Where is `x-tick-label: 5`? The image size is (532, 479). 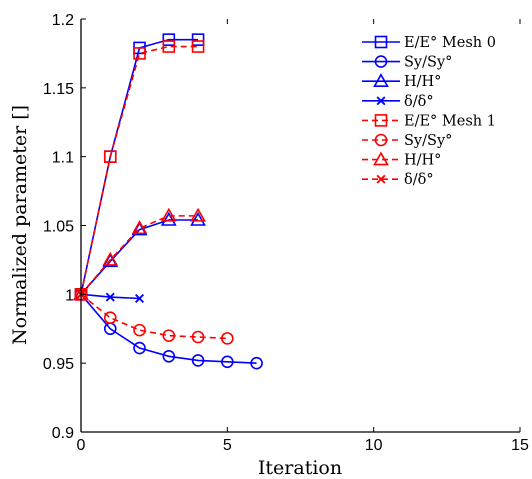
x-tick-label: 5 is located at coordinates (227, 445).